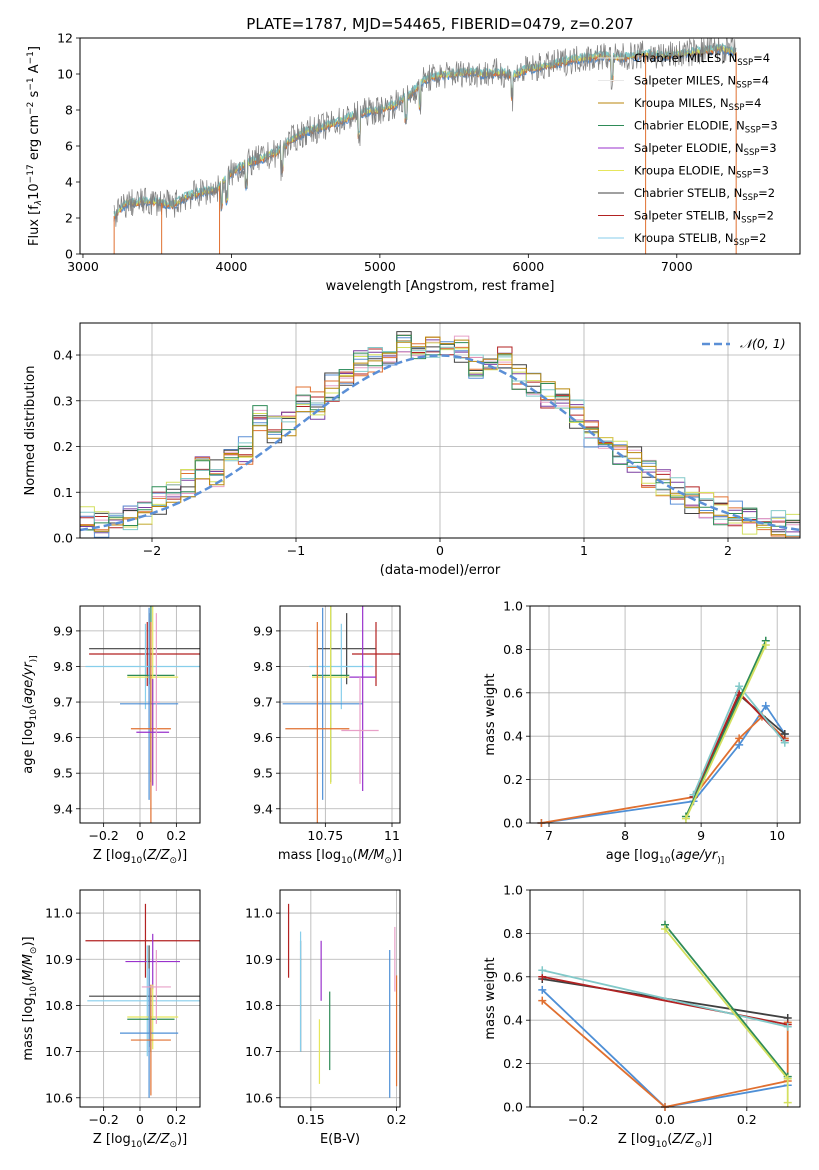 The width and height of the screenshot is (819, 1170). Describe the element at coordinates (704, 194) in the screenshot. I see `legend-label: Chabrier STELIB, NSSP=2` at that location.